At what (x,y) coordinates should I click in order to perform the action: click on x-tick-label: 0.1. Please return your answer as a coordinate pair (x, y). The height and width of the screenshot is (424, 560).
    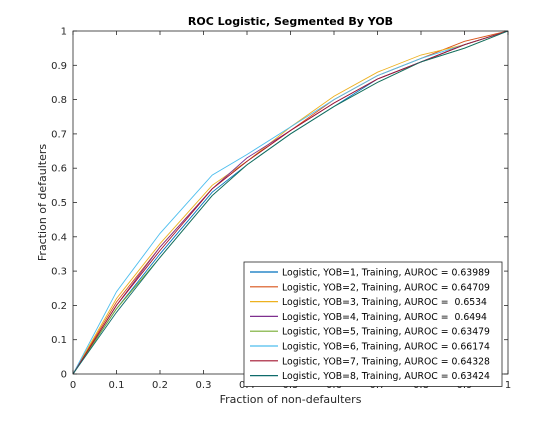
    Looking at the image, I should click on (117, 385).